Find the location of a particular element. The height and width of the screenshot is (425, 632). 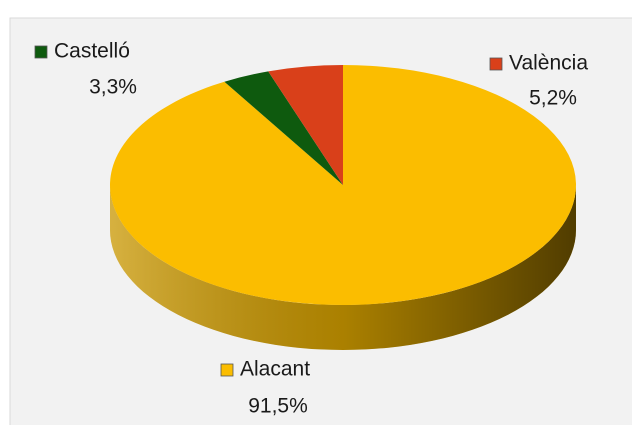

value-label: 3,3% is located at coordinates (113, 87).